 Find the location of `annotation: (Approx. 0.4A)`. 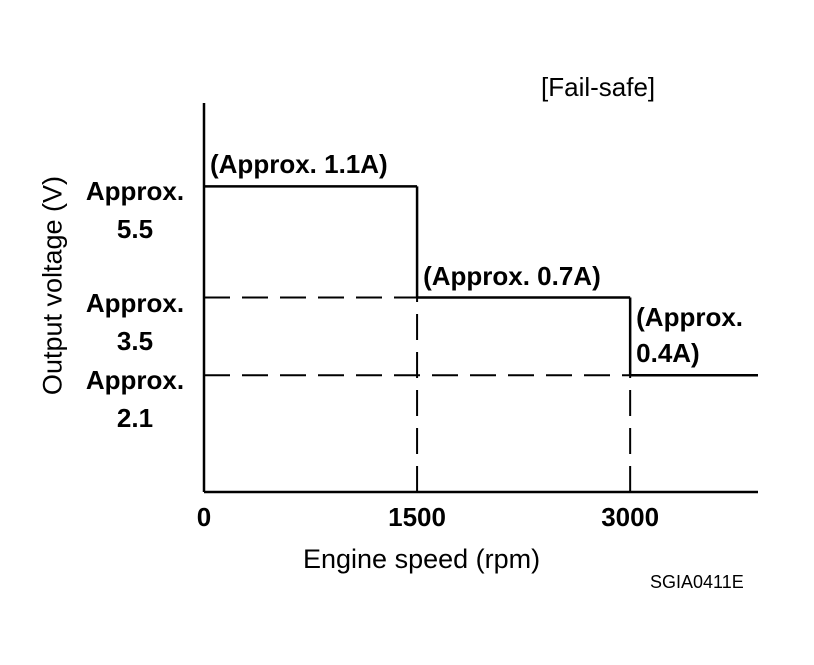

annotation: (Approx. 0.4A) is located at coordinates (690, 335).